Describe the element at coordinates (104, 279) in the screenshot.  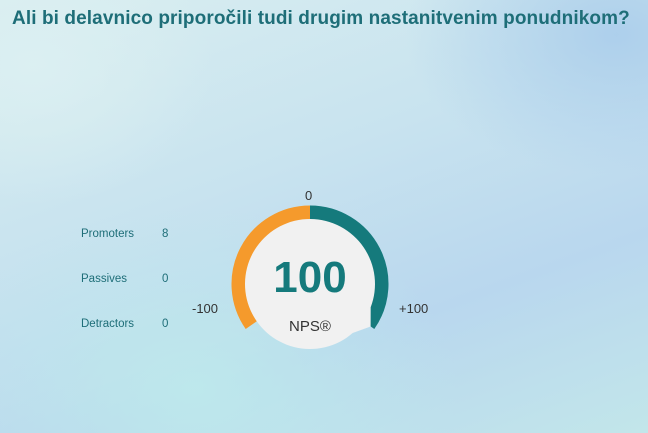
I see `stat-label-passives: Passives` at that location.